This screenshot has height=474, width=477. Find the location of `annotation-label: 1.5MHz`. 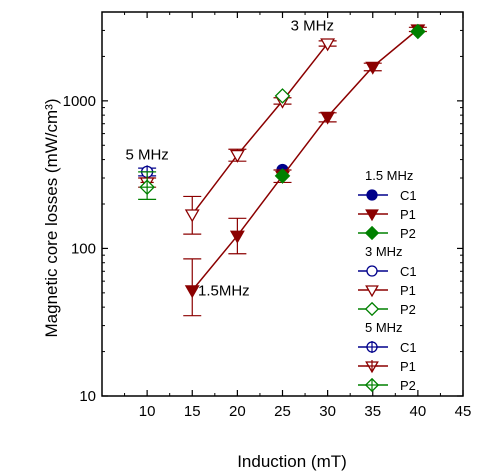

annotation-label: 1.5MHz is located at coordinates (224, 290).